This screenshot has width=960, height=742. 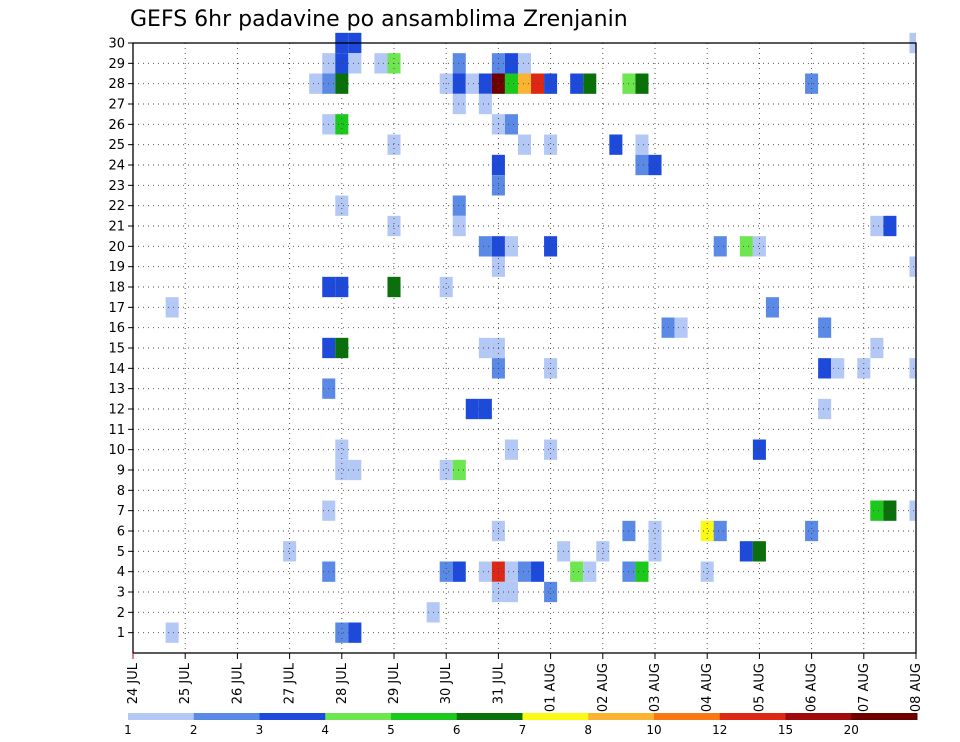 I want to click on legend-level-label: 5, so click(x=391, y=730).